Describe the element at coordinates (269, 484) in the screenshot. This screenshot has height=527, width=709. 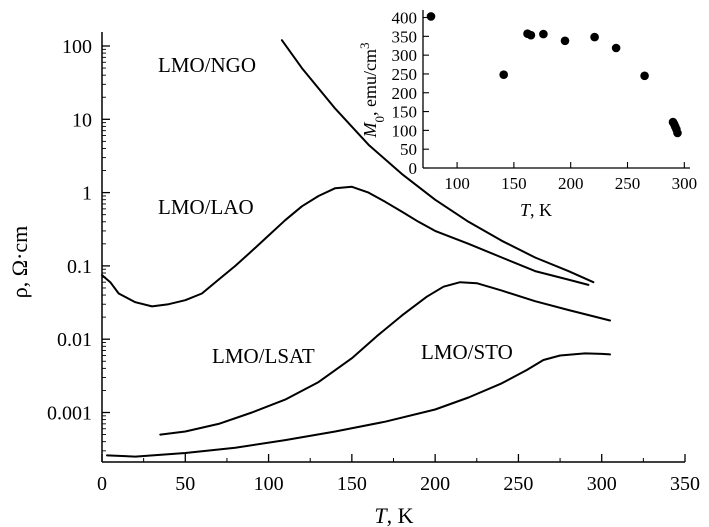
I see `x-tick-label-100: 100` at that location.